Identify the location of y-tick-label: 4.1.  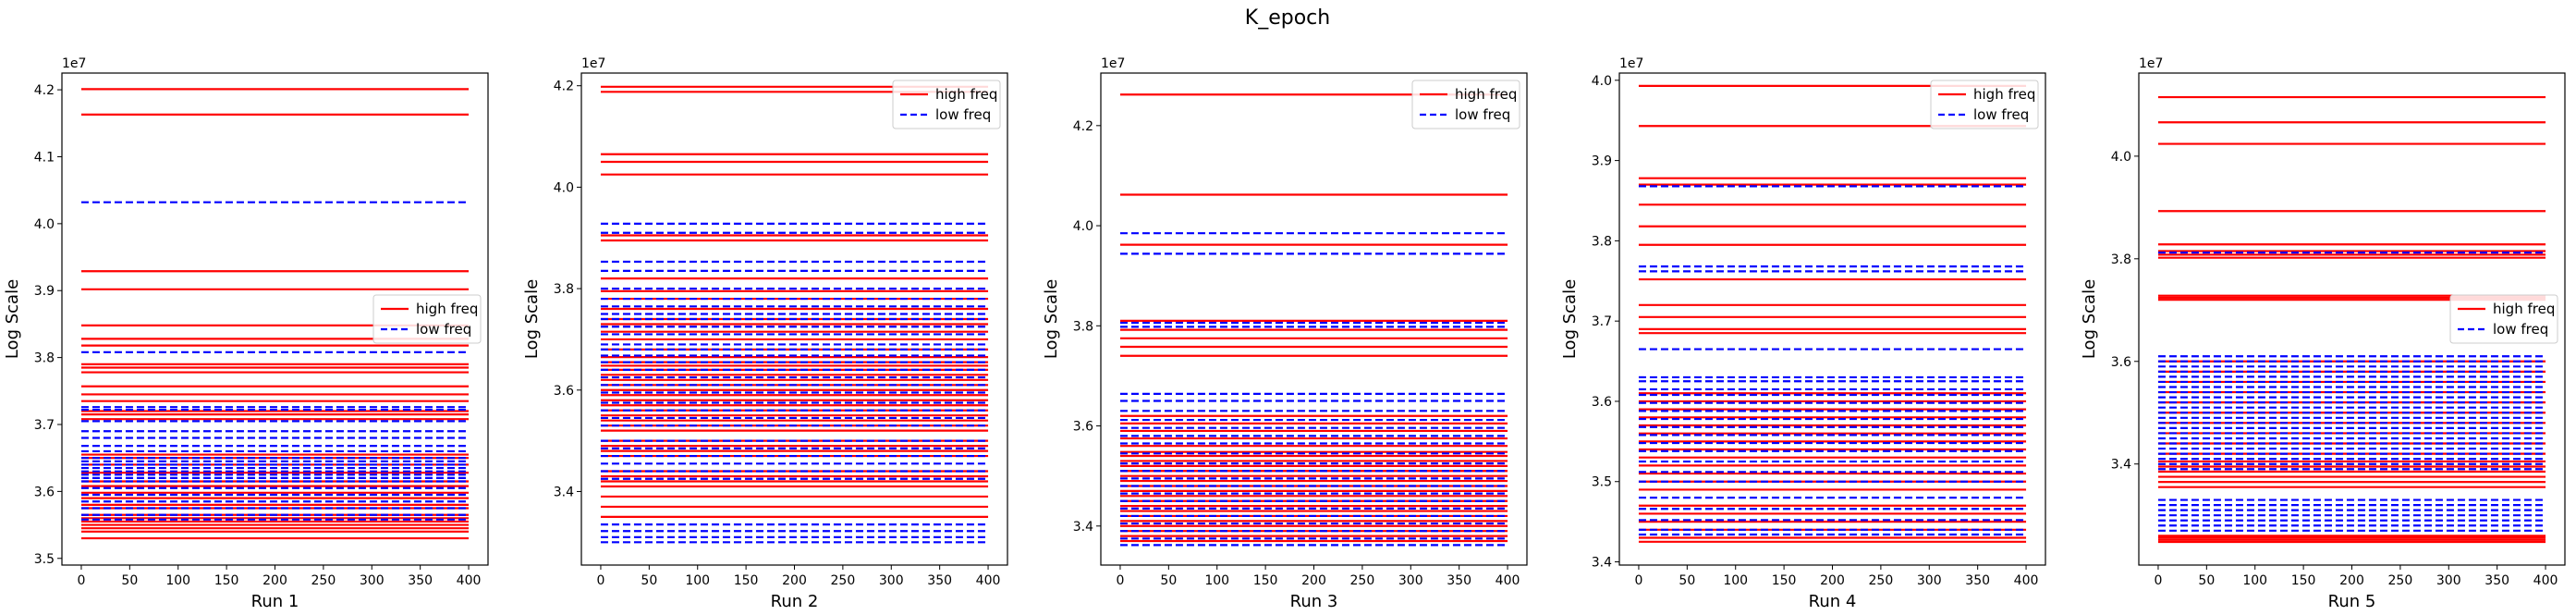
(44, 157).